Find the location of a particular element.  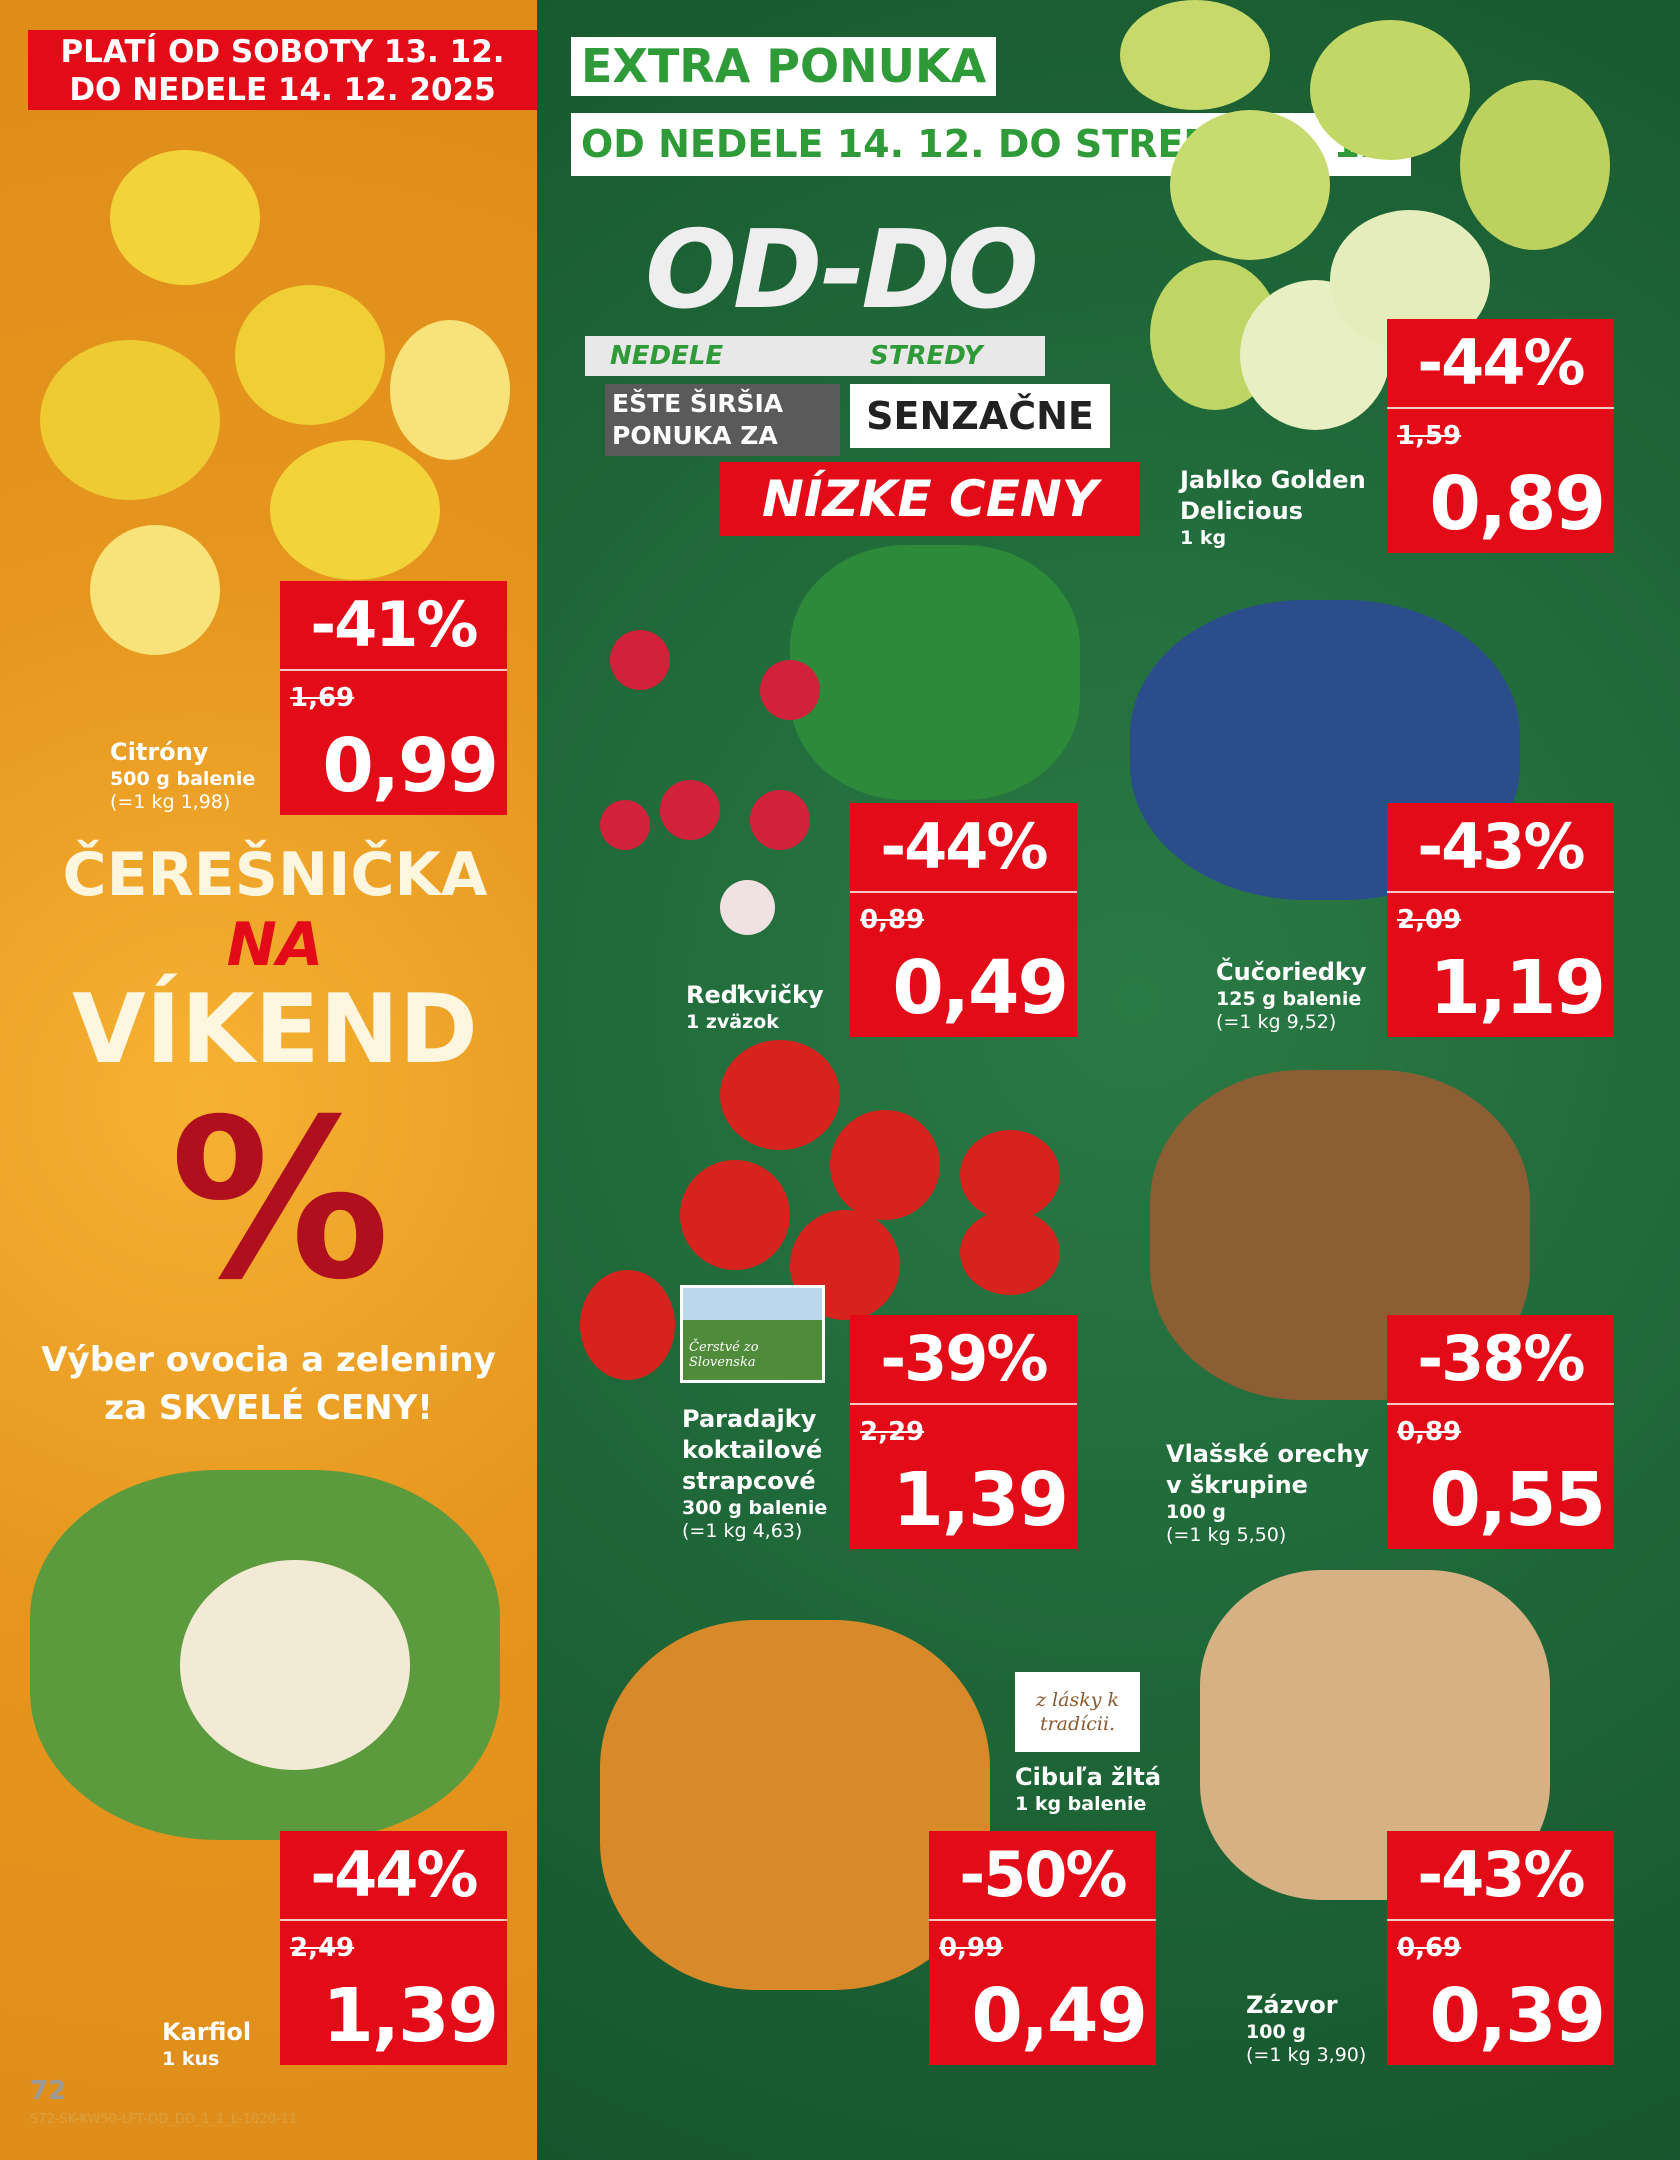

promo-subtitle: Výber ovocia a zeleniny za SKVELÉ CENY! is located at coordinates (268, 1384).